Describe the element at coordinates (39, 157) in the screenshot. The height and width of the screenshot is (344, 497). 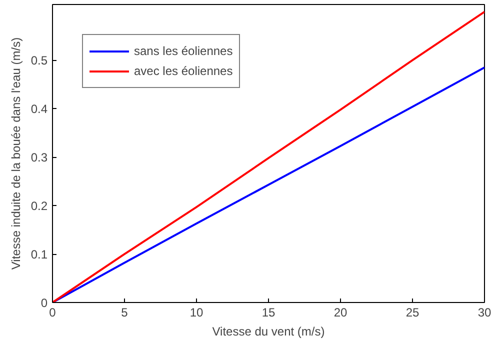
I see `y-tick-label: 0.3` at that location.